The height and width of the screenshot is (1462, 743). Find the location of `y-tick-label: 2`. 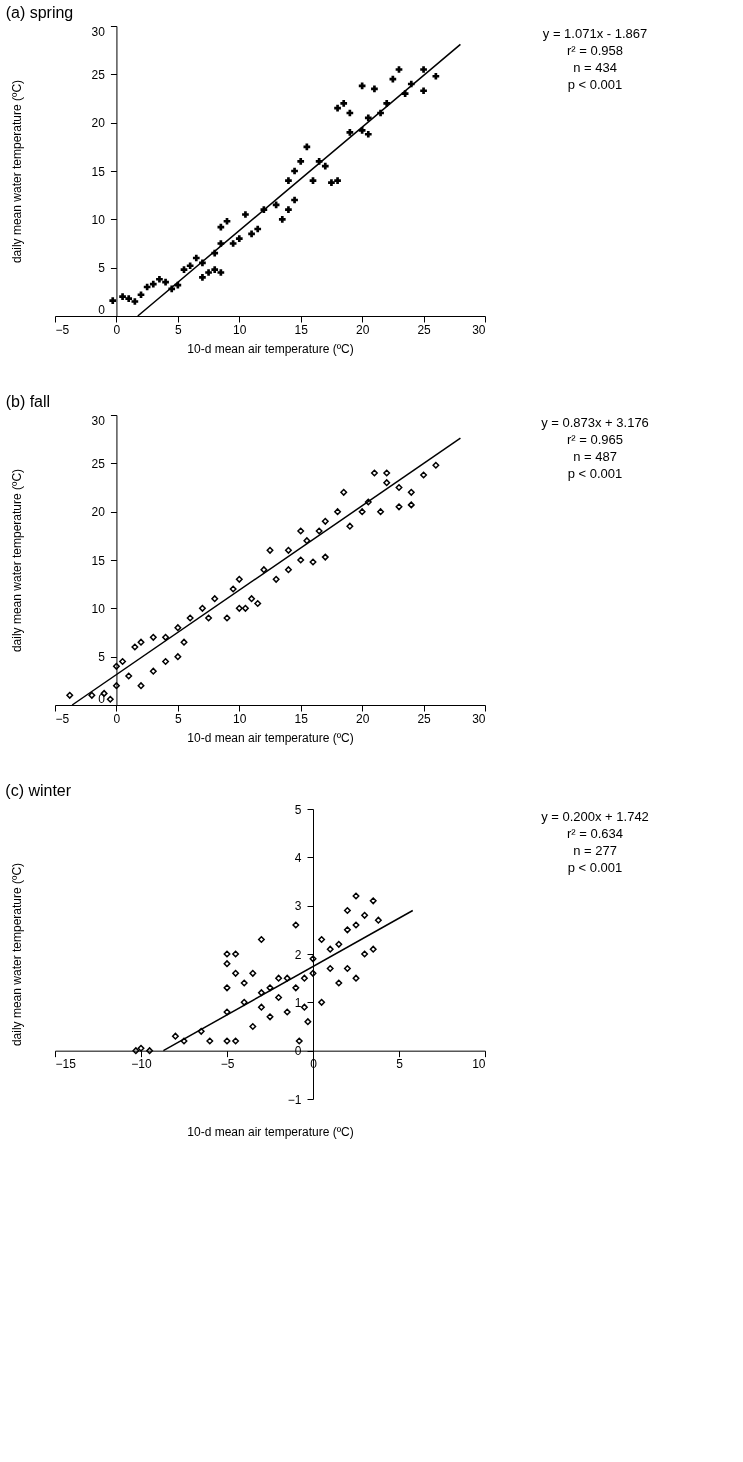

y-tick-label: 2 is located at coordinates (298, 954).